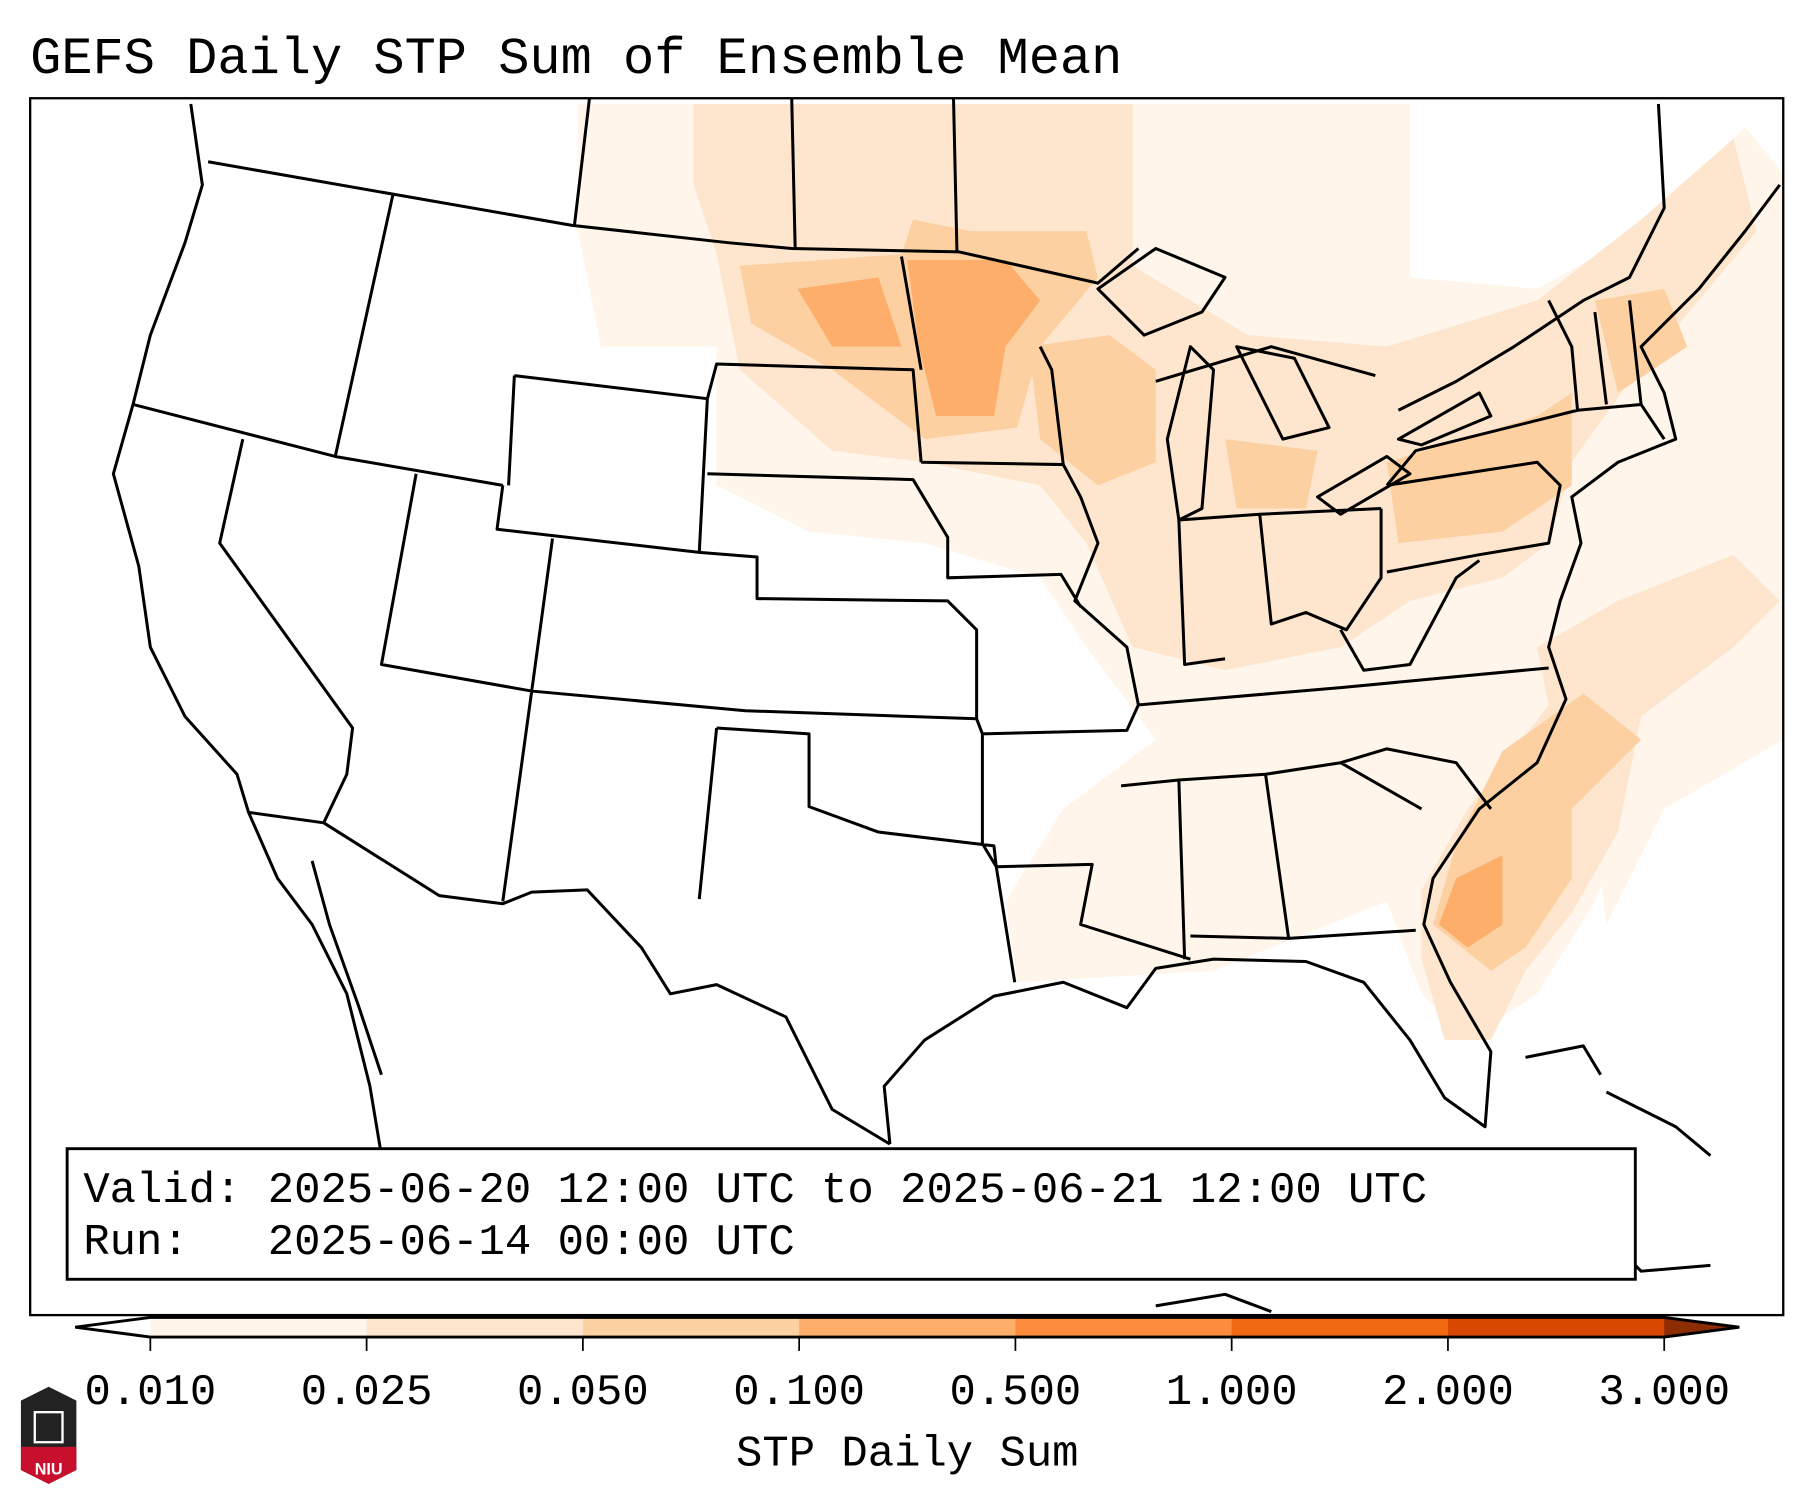 Image resolution: width=1803 pixels, height=1500 pixels. I want to click on us-mexico-border, so click(569, 978).